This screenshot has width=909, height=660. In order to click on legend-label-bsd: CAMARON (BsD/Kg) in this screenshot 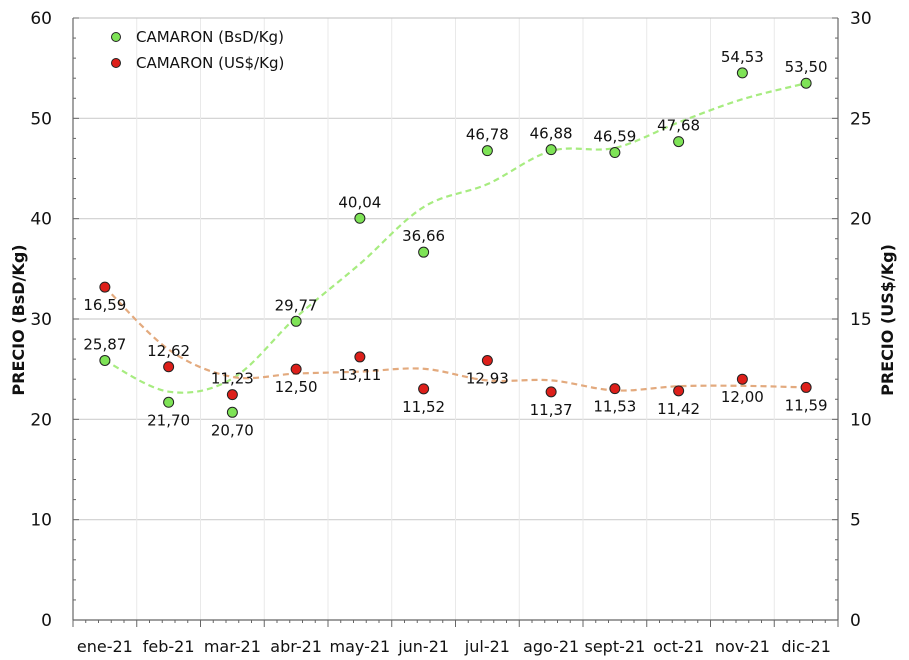, I will do `click(210, 37)`.